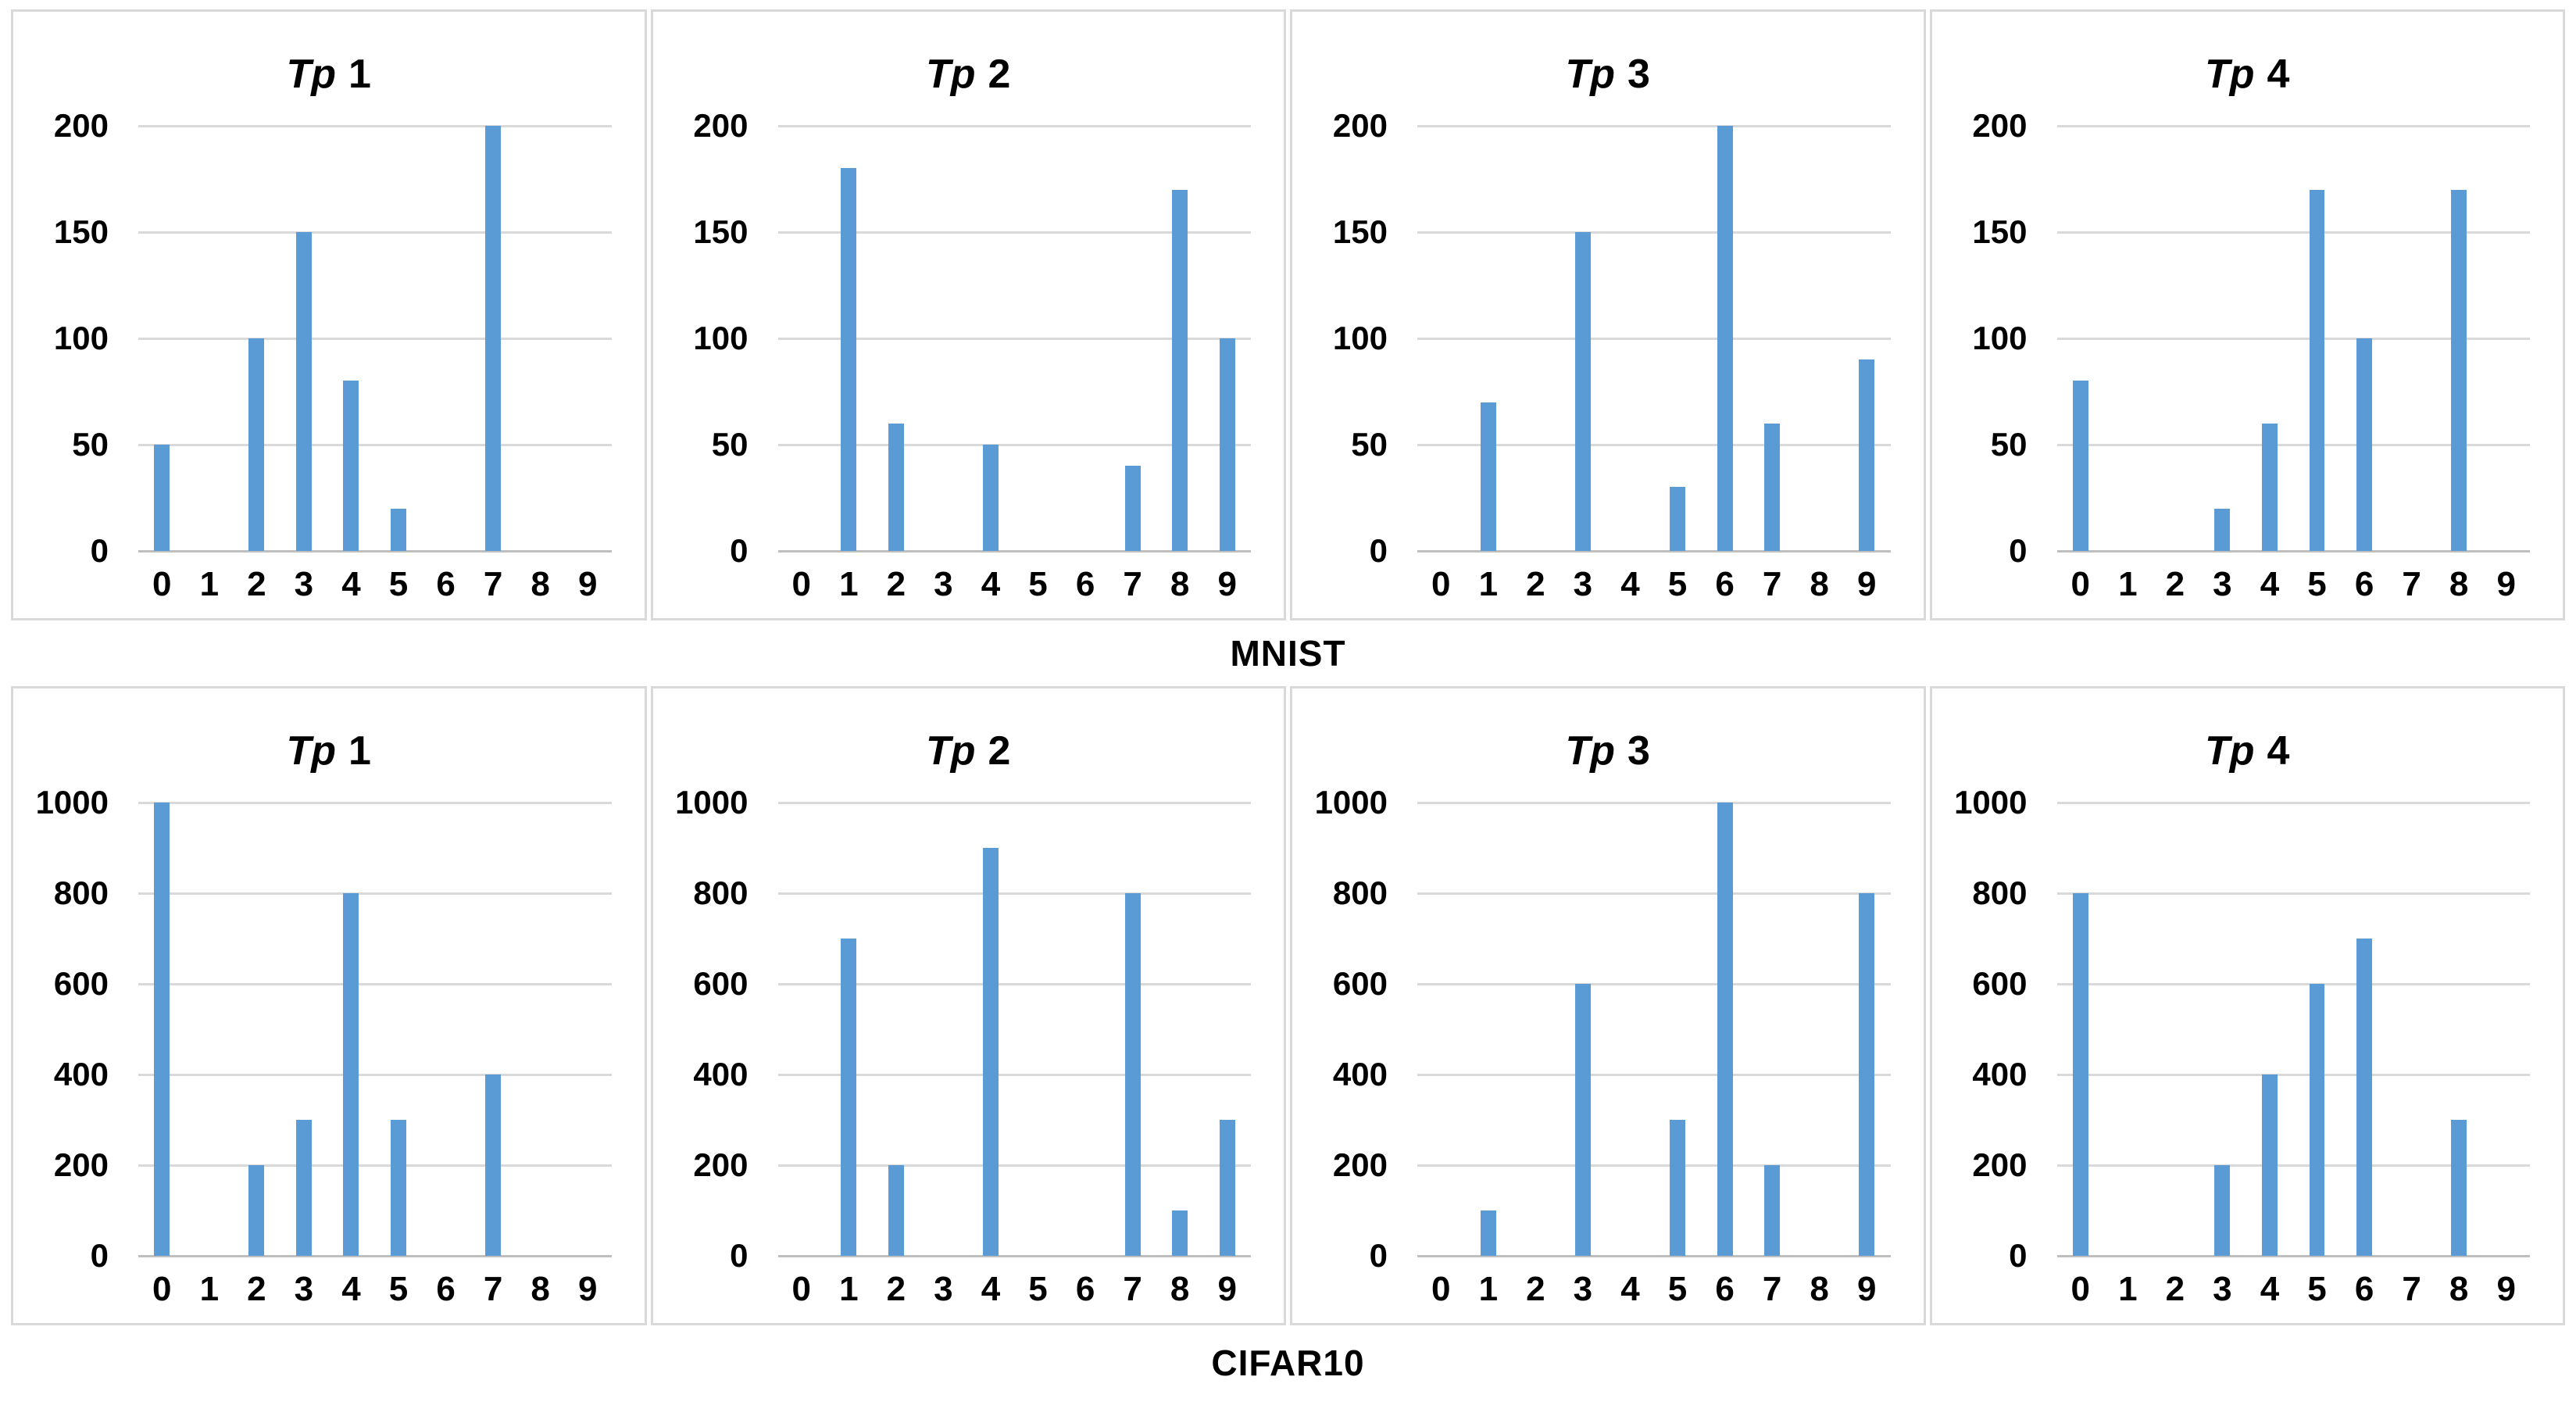 The height and width of the screenshot is (1416, 2576). I want to click on y-axis: 0 200 400 600 800 1000, so click(716, 1029).